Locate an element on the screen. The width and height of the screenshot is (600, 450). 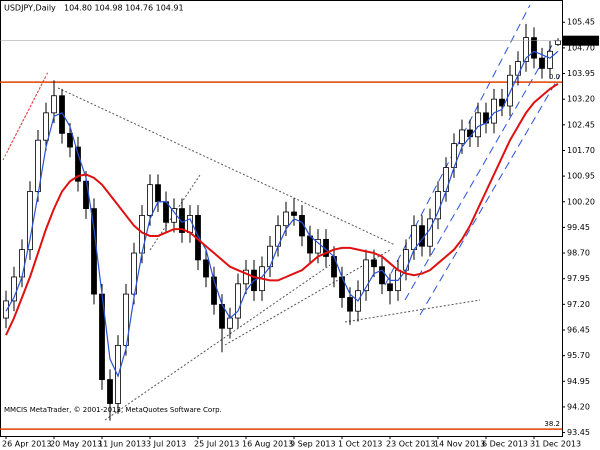
y-tick-label: 97.20 is located at coordinates (578, 304).